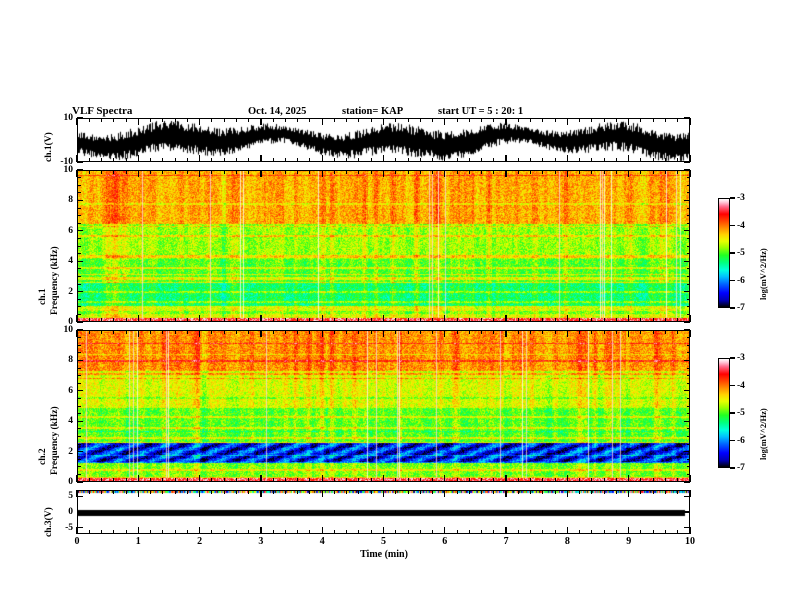 The image size is (792, 612). What do you see at coordinates (724, 253) in the screenshot?
I see `ch1-colorbar` at bounding box center [724, 253].